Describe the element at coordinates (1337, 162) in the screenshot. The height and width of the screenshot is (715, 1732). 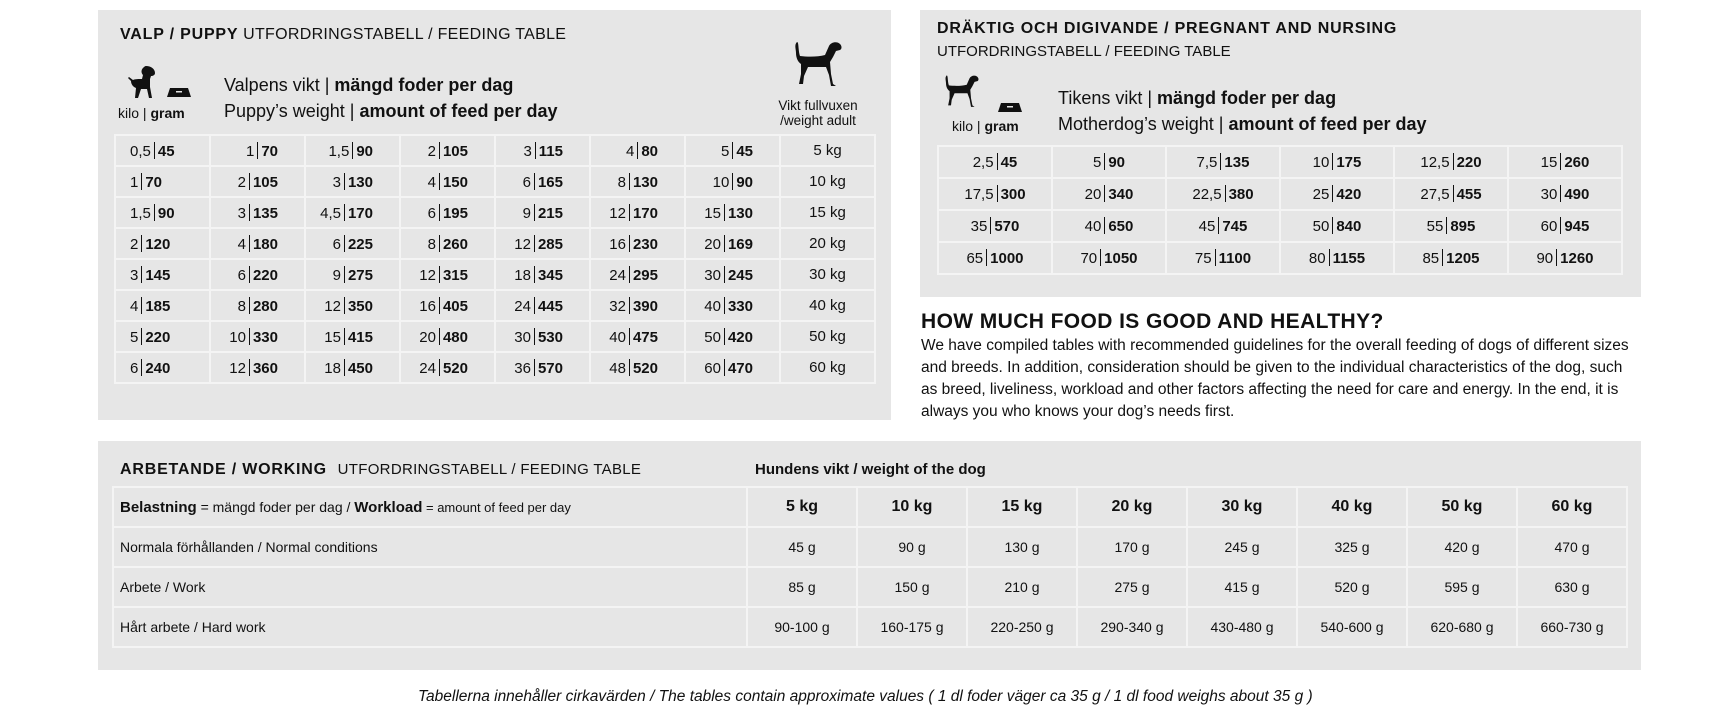
I see `feed-cell: 10 175` at that location.